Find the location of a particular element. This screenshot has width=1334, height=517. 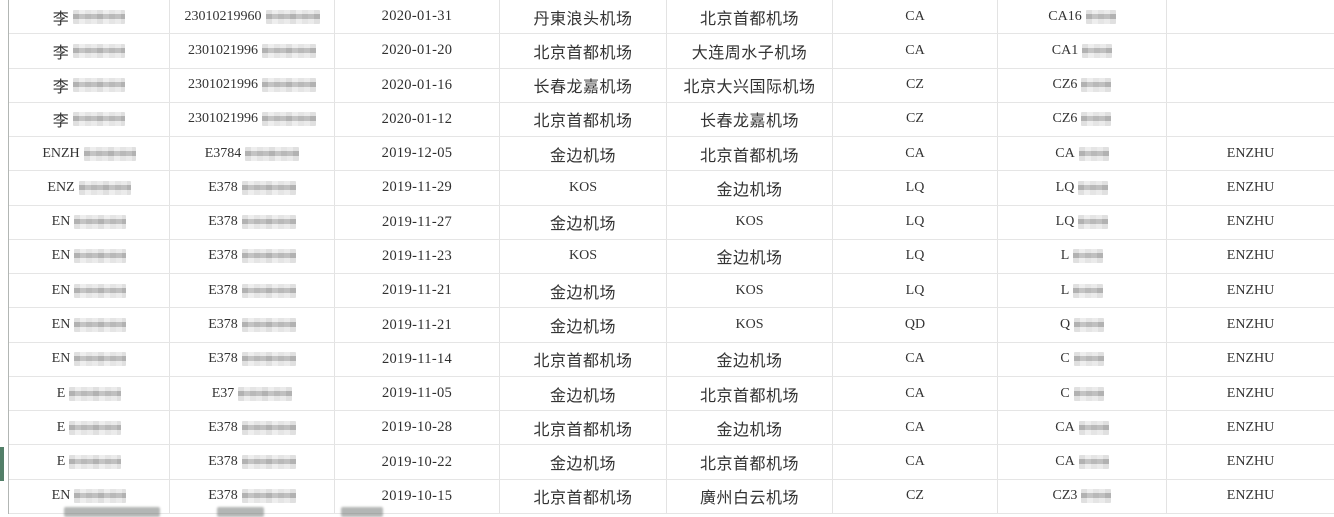

airline-code-cell: CZ is located at coordinates (915, 119).